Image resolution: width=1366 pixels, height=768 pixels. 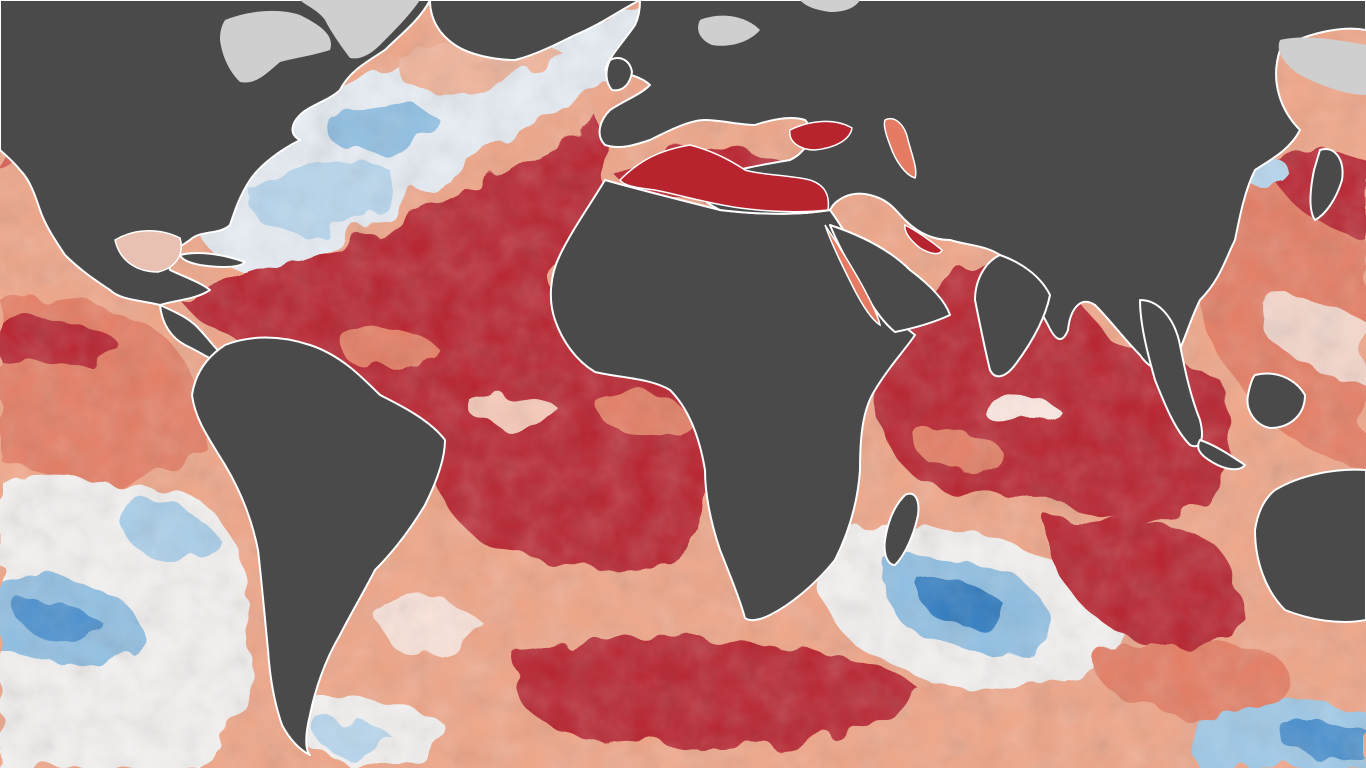 What do you see at coordinates (1221, 455) in the screenshot?
I see `sumatra-landmass` at bounding box center [1221, 455].